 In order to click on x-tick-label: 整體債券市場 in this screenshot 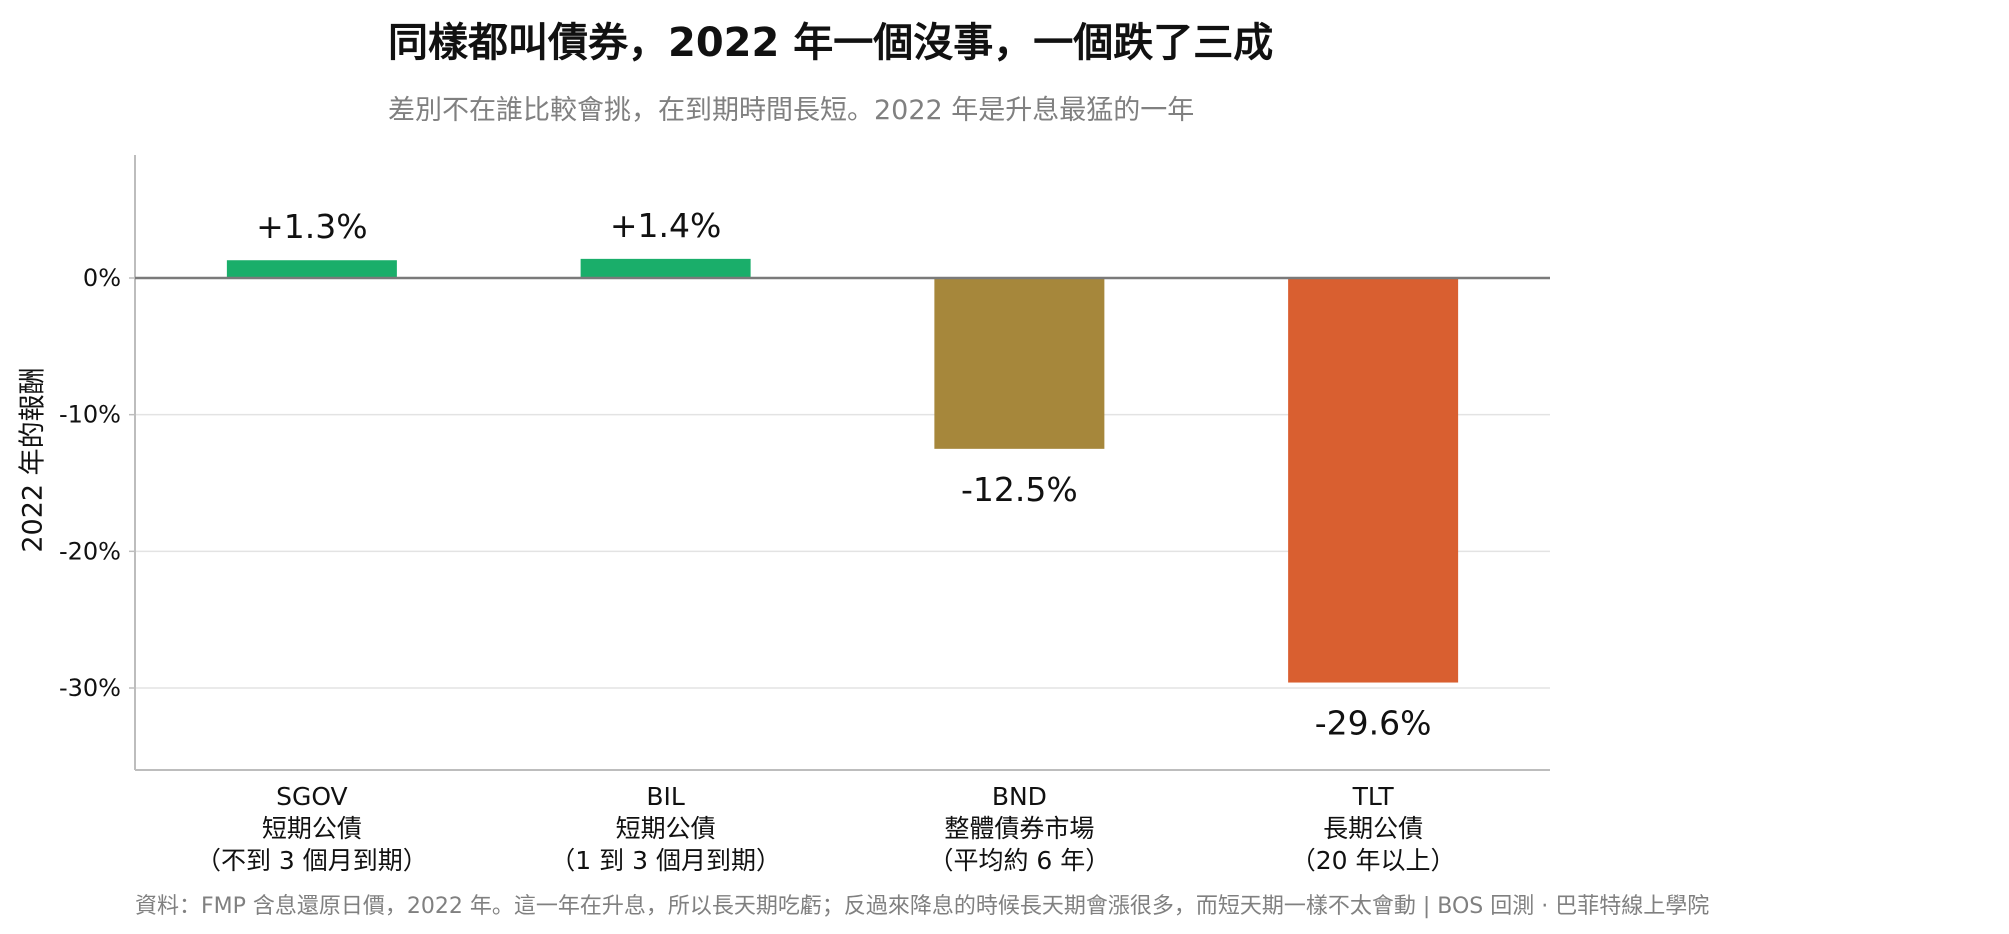, I will do `click(1019, 828)`.